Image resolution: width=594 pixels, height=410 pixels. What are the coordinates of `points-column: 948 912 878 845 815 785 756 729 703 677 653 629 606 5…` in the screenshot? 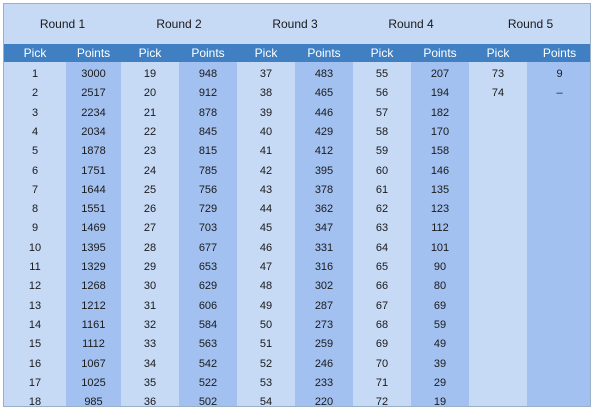 It's located at (208, 234).